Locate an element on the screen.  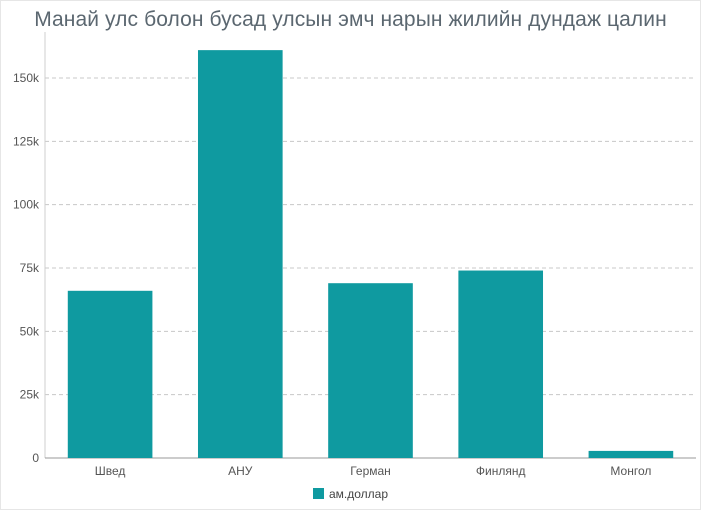
y-tick-label: 150k is located at coordinates (26, 78).